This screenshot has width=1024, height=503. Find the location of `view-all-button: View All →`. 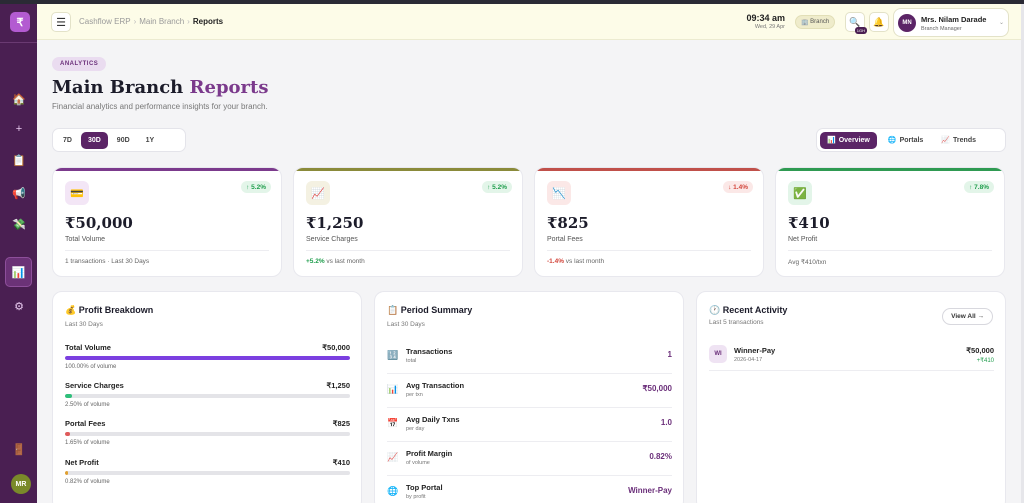

view-all-button: View All → is located at coordinates (967, 316).